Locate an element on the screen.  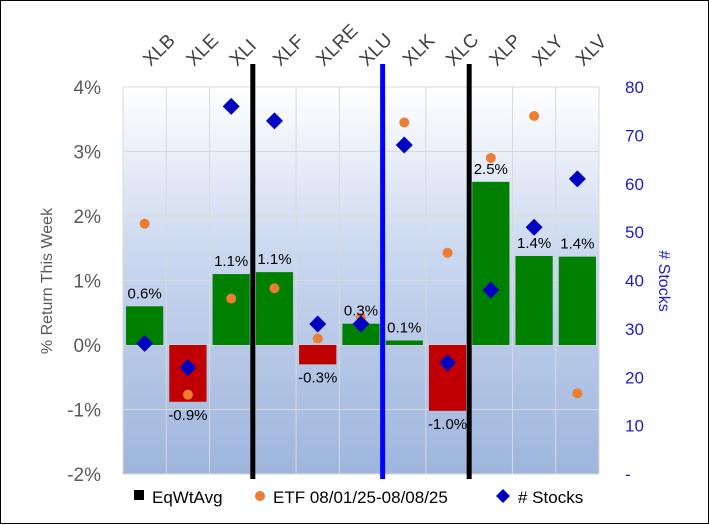
bar-xly is located at coordinates (534, 300).